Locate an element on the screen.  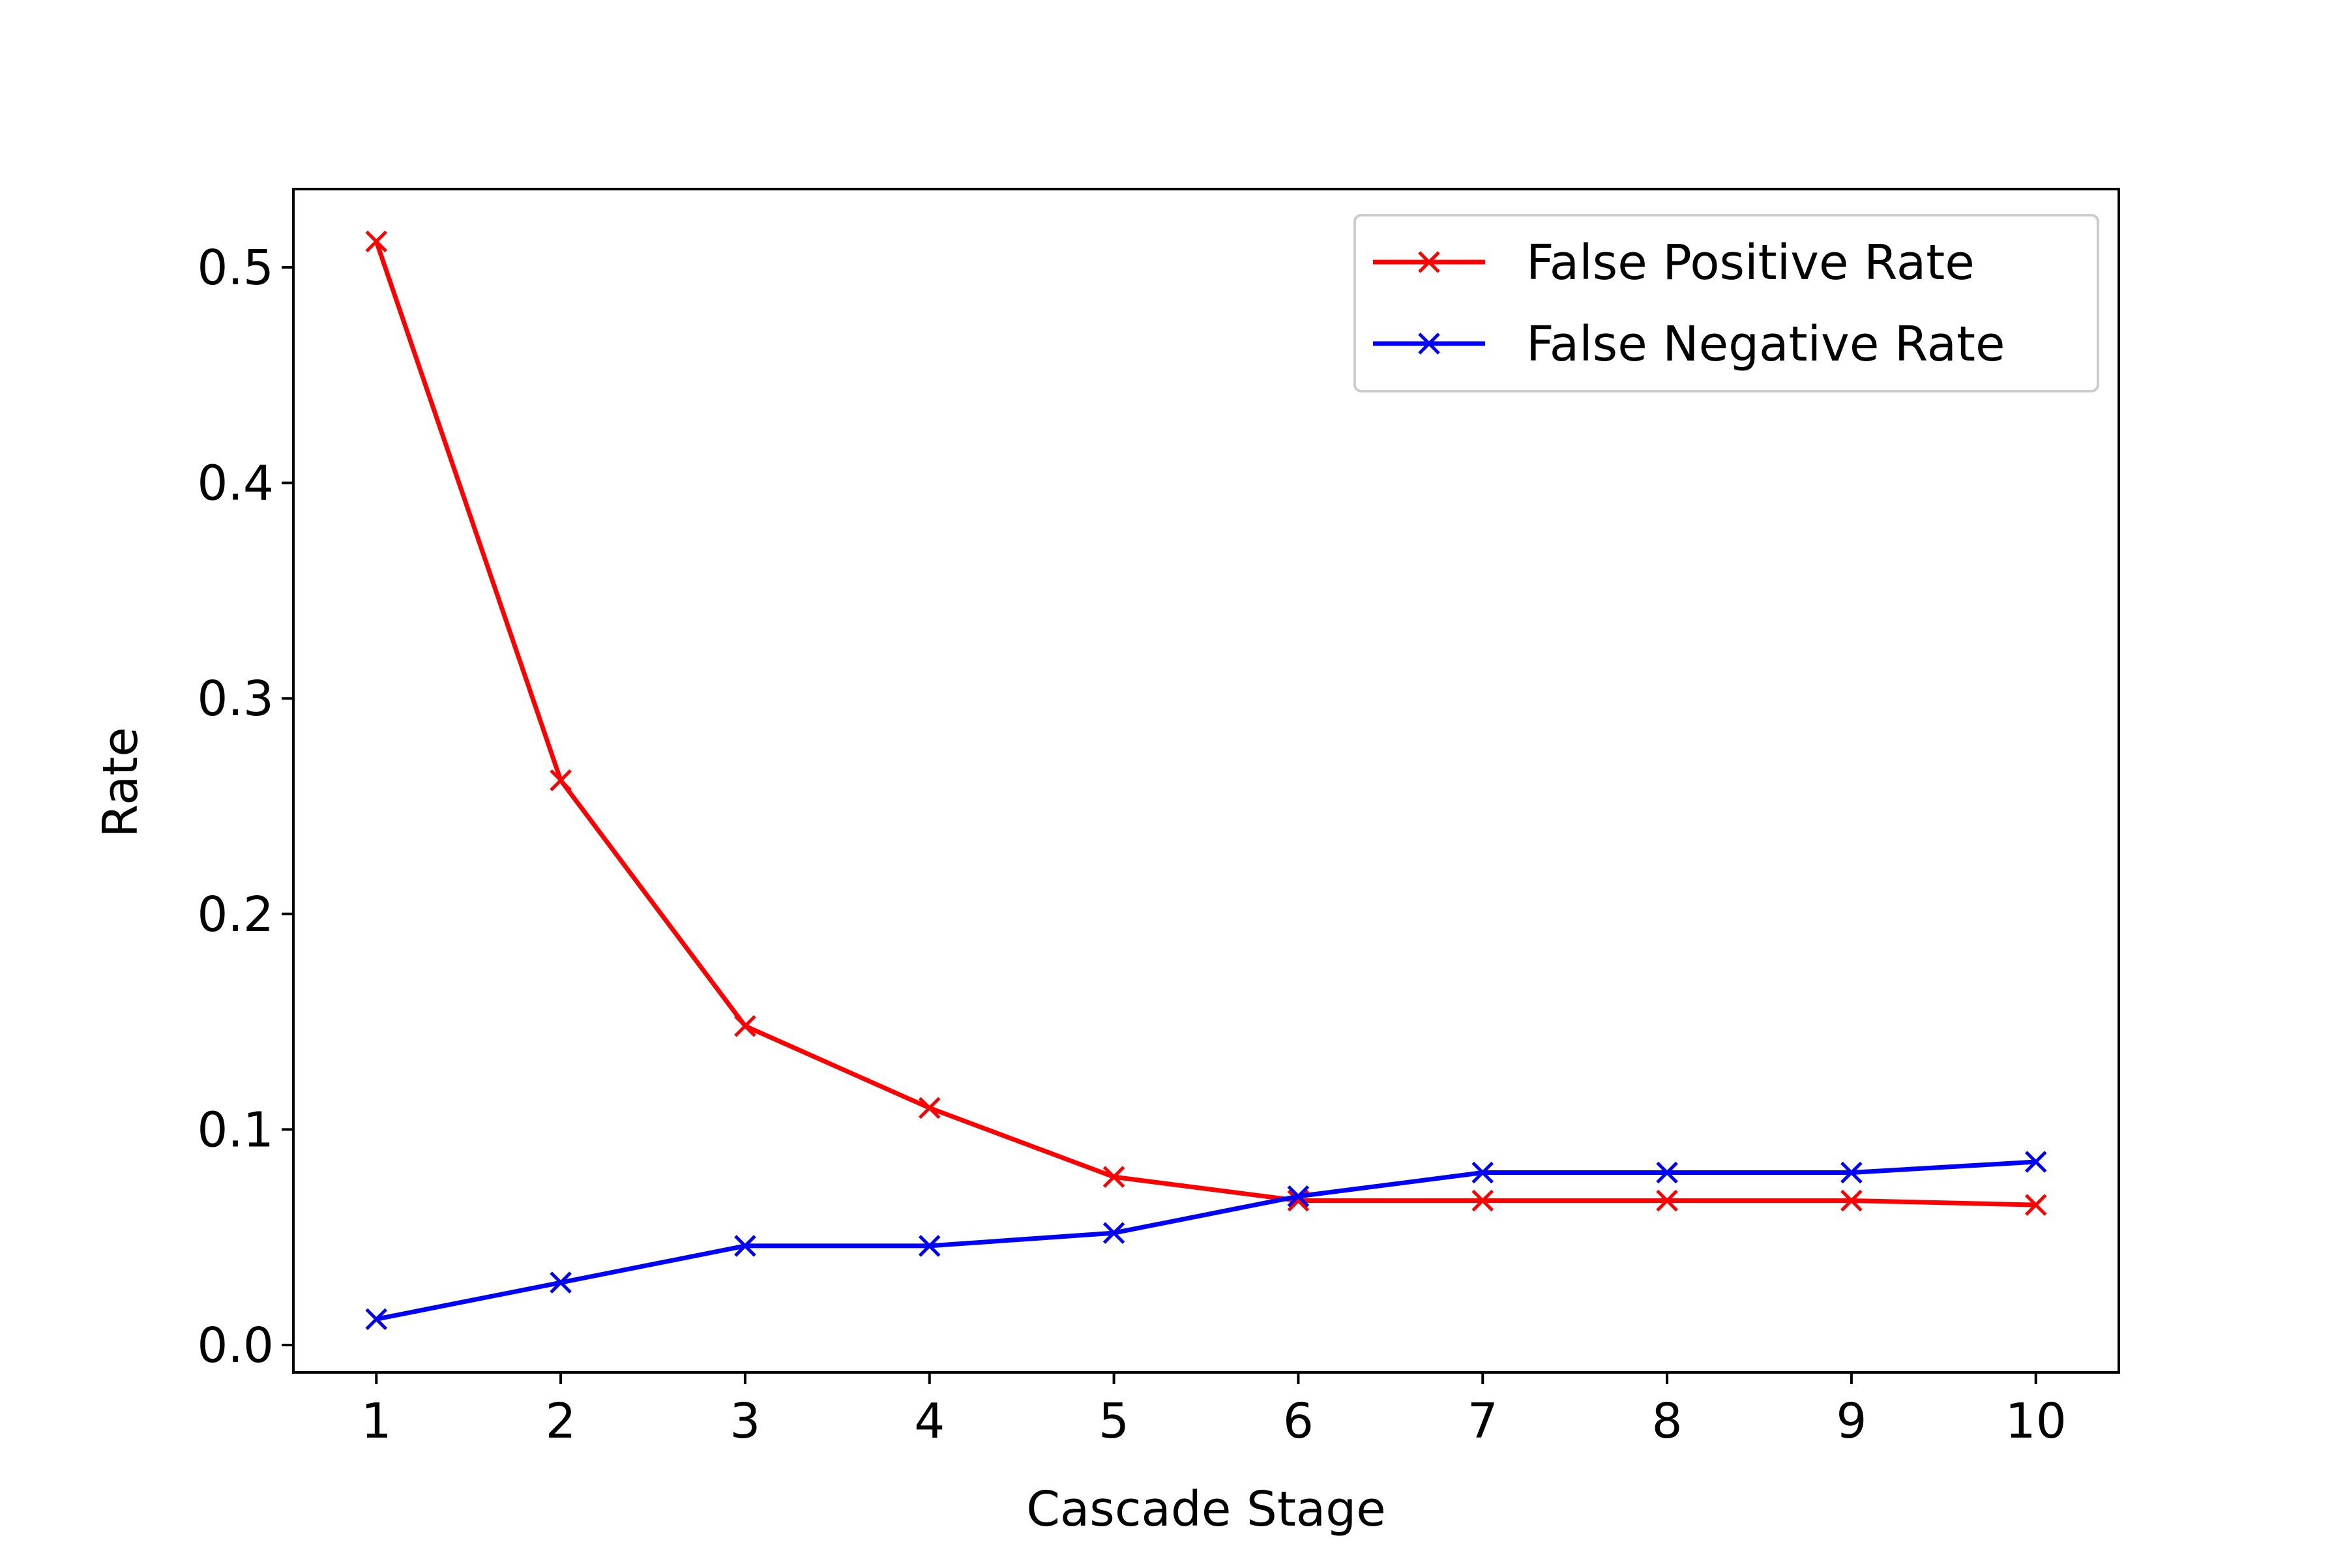
legend-entry-false-positive-rate: False Positive Rate is located at coordinates (1674, 263).